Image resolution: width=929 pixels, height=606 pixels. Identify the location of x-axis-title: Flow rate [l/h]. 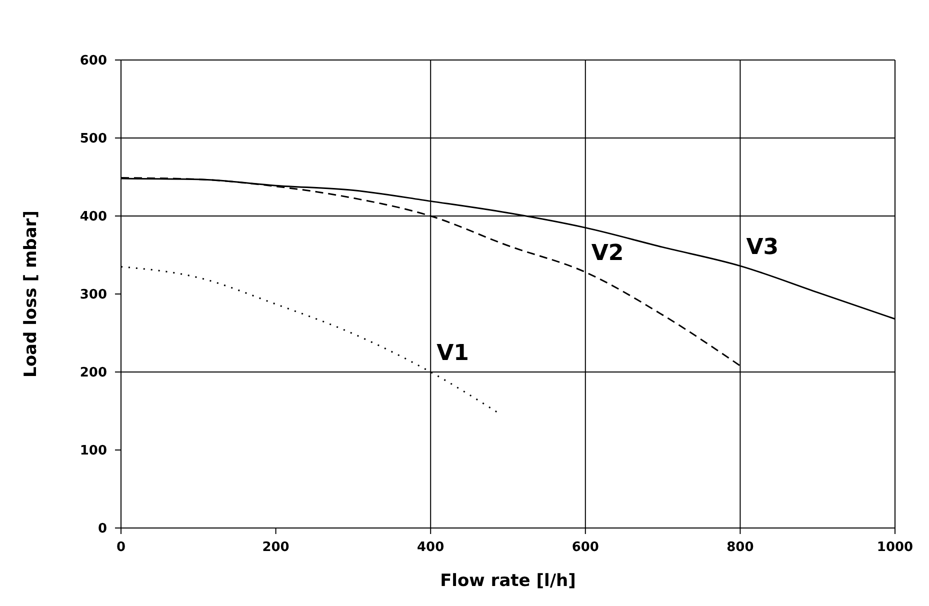
(508, 581).